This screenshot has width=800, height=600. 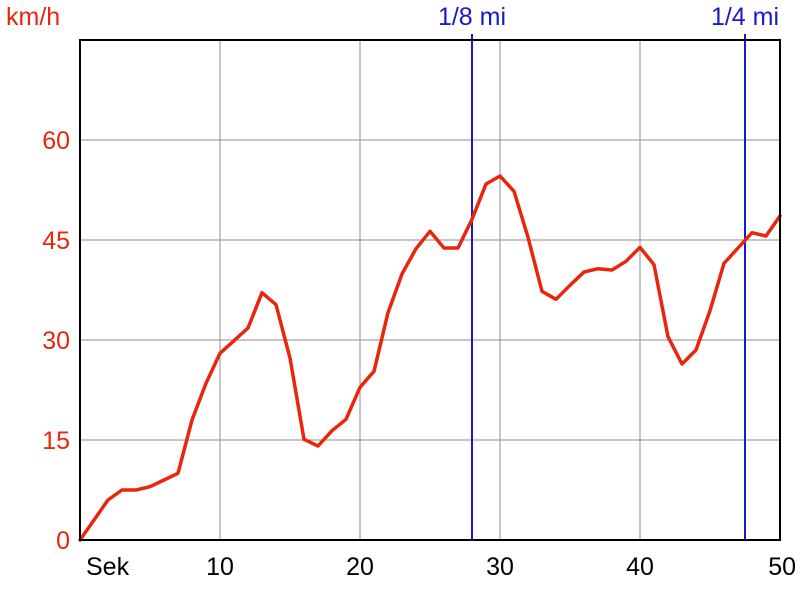 I want to click on x-tick-label: 50, so click(x=782, y=567).